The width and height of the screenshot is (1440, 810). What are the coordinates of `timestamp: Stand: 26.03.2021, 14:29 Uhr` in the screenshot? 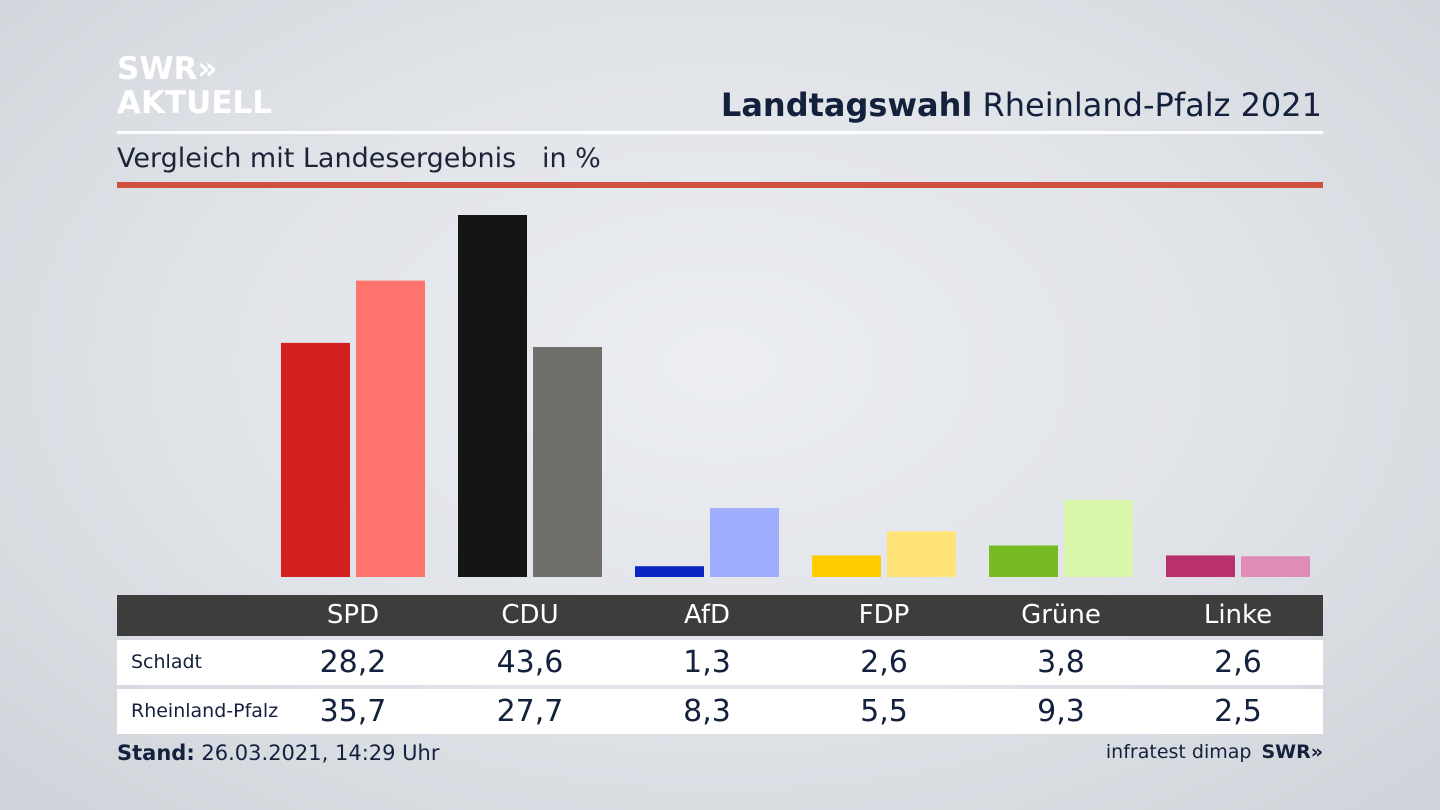 It's located at (278, 753).